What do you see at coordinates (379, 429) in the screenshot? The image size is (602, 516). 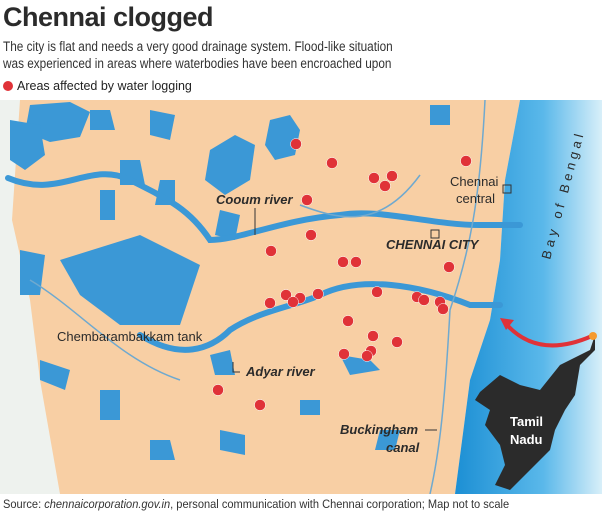 I see `label-buckingham-canal: Buckingham` at bounding box center [379, 429].